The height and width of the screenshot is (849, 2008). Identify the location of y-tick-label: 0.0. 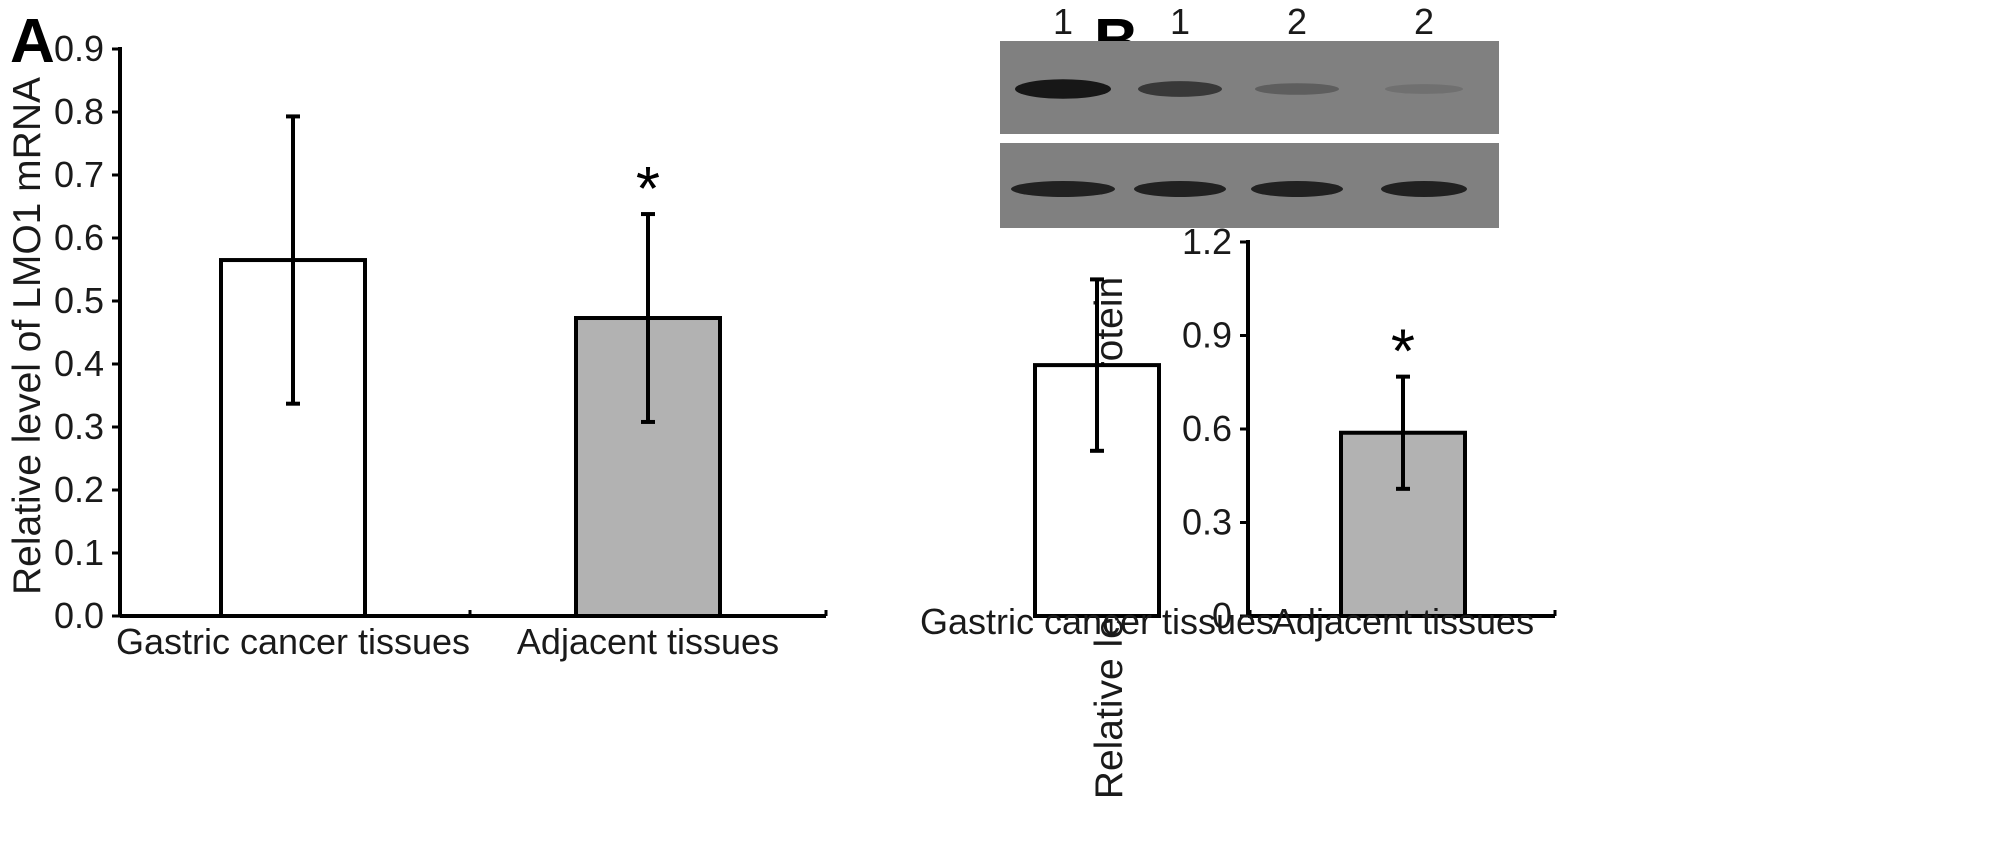
(79, 615).